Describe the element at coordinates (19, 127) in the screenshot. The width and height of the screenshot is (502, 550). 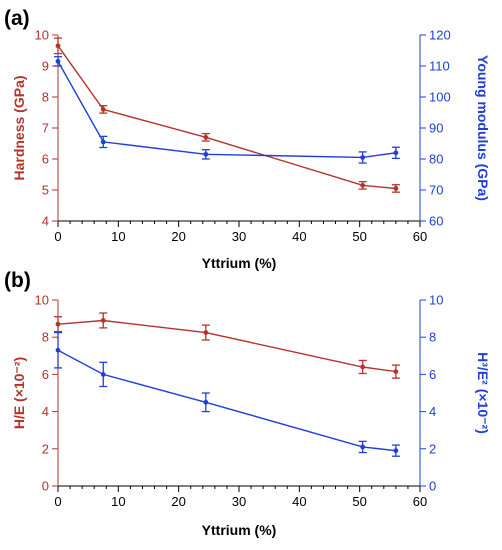
I see `y-left-axis-title: Hardness (GPa)` at that location.